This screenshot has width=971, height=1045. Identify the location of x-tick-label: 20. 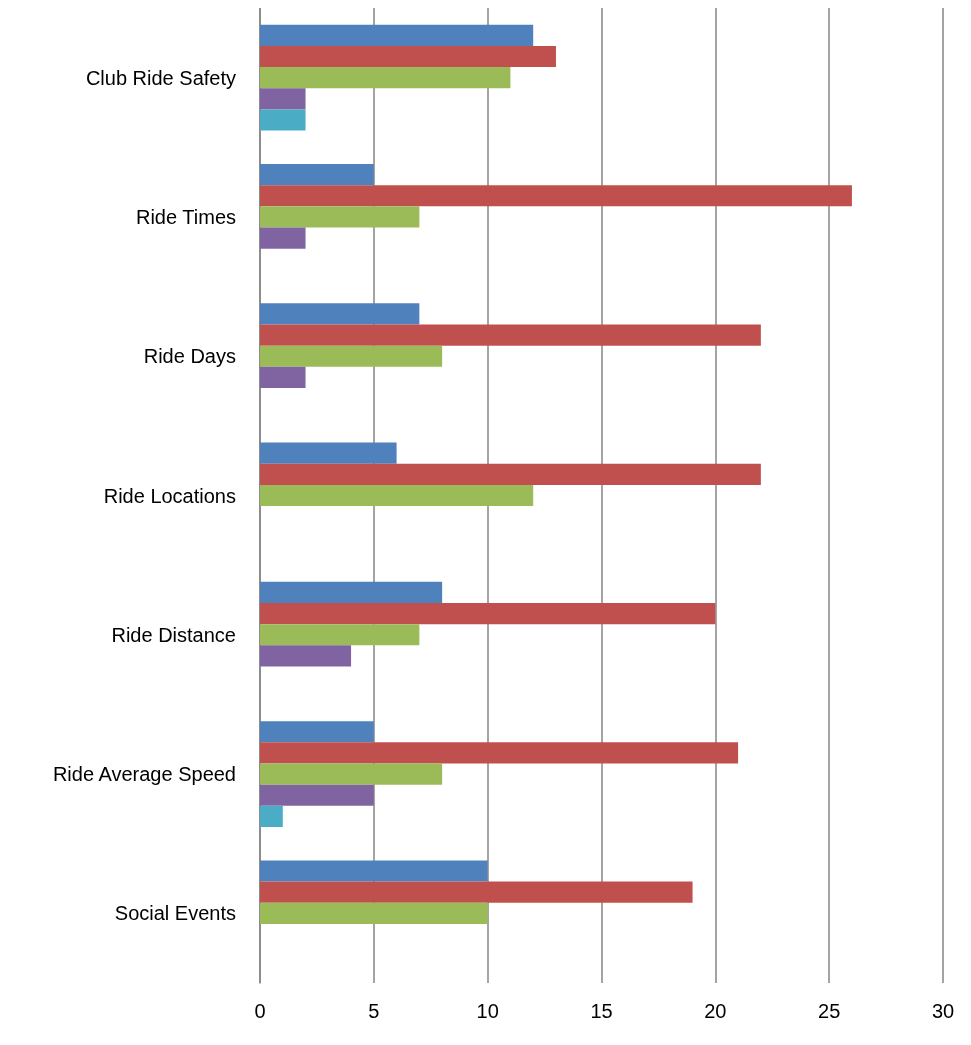
(715, 1011).